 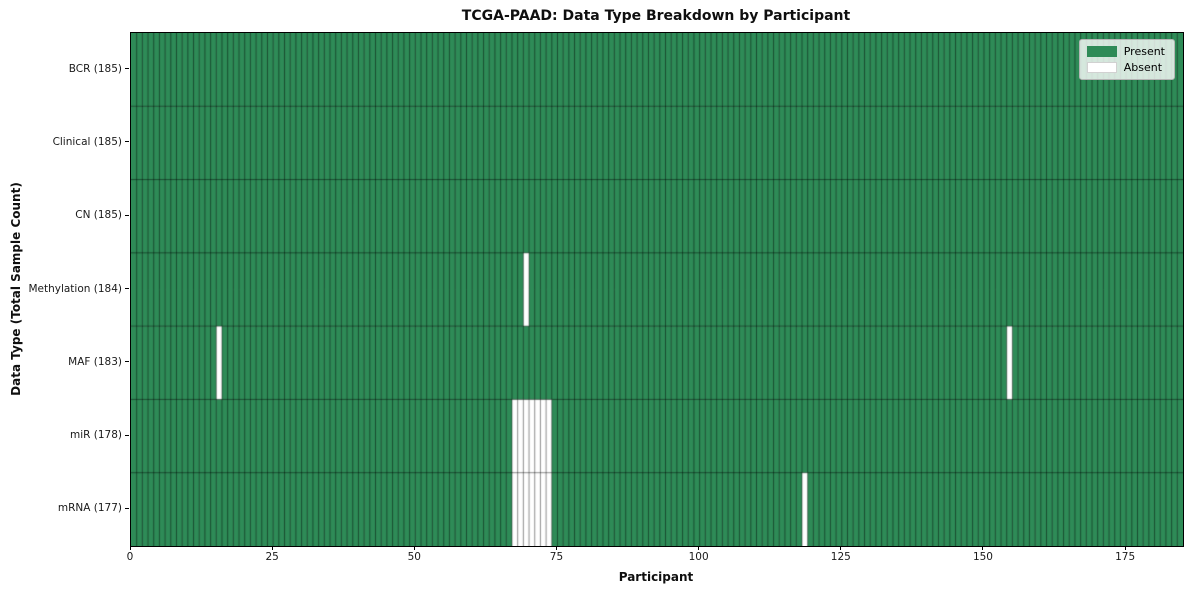 What do you see at coordinates (840, 557) in the screenshot?
I see `x-tick-label: 125` at bounding box center [840, 557].